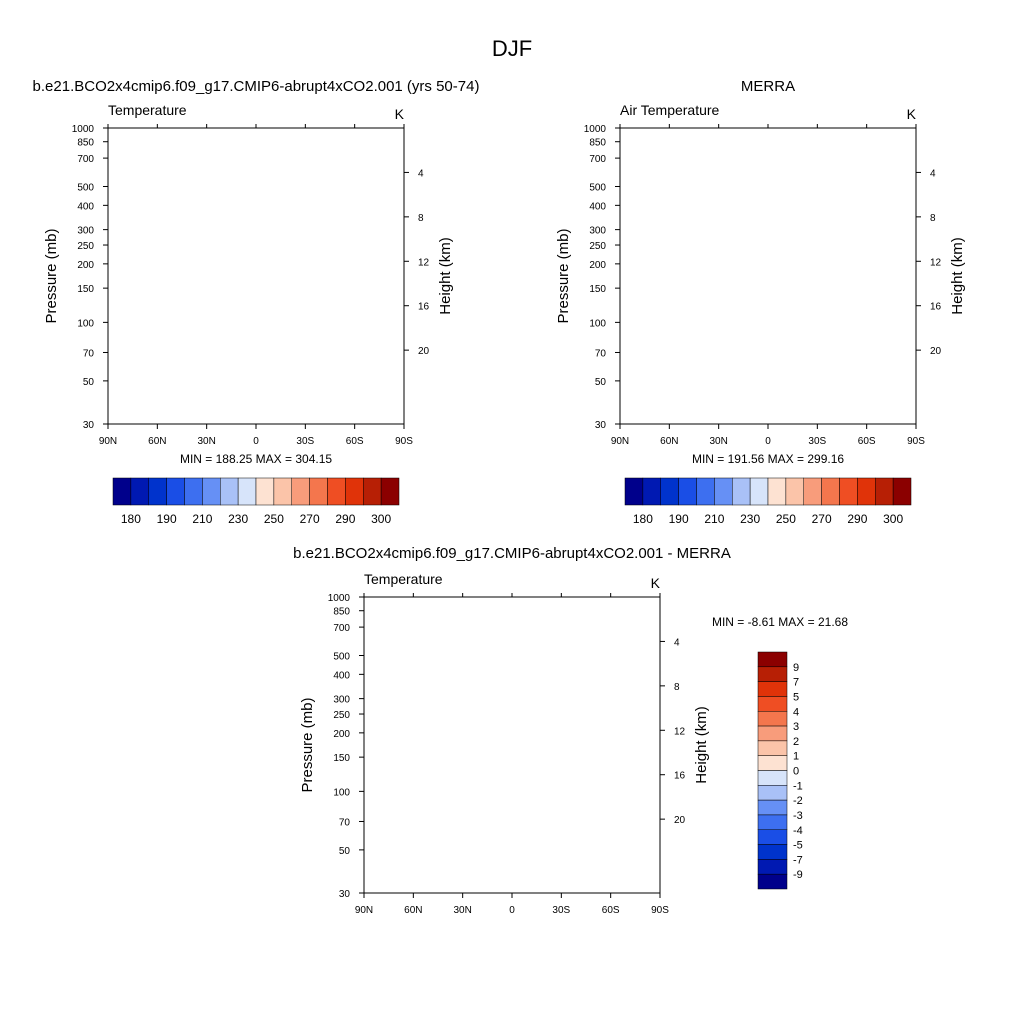 The height and width of the screenshot is (1024, 1024). Describe the element at coordinates (345, 519) in the screenshot. I see `colorbar-label: 290` at that location.